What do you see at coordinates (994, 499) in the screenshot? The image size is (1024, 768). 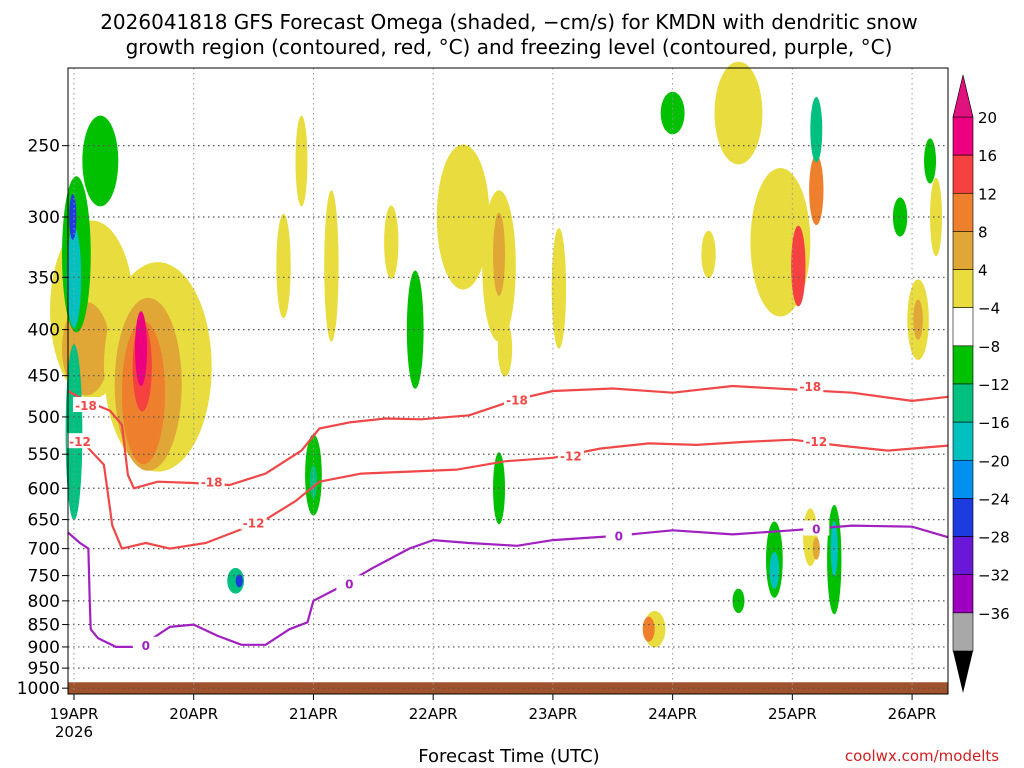 I see `colorbar-tick-label: −24` at bounding box center [994, 499].